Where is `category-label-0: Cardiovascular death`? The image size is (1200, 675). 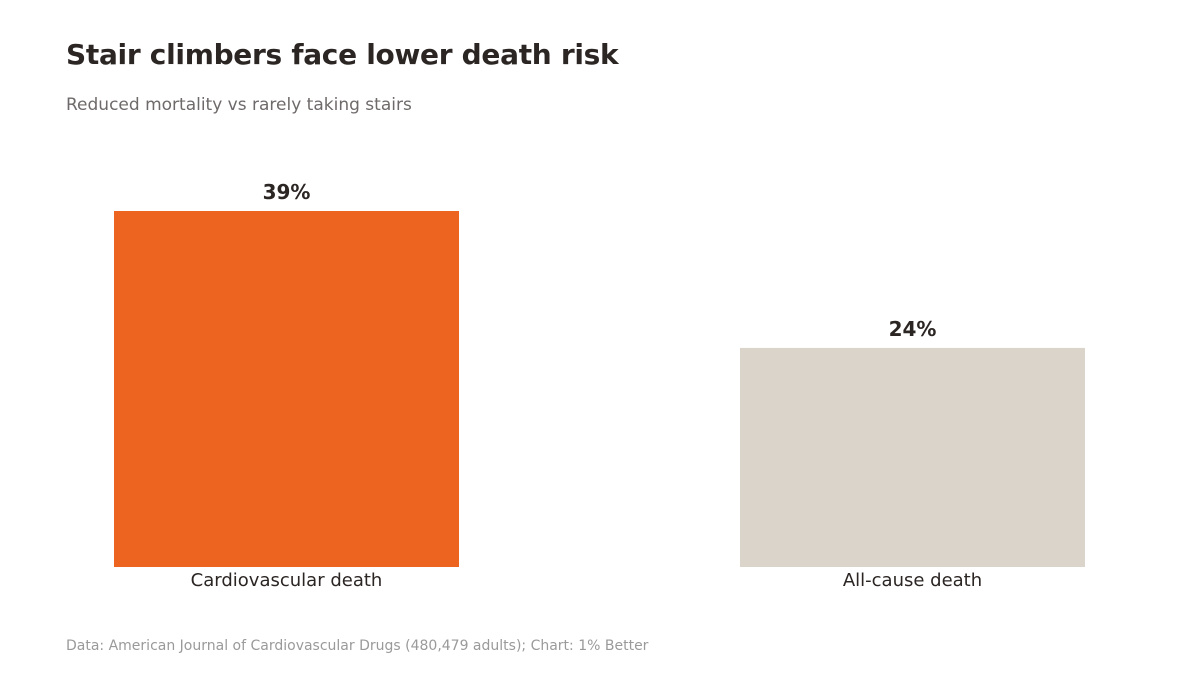 category-label-0: Cardiovascular death is located at coordinates (287, 580).